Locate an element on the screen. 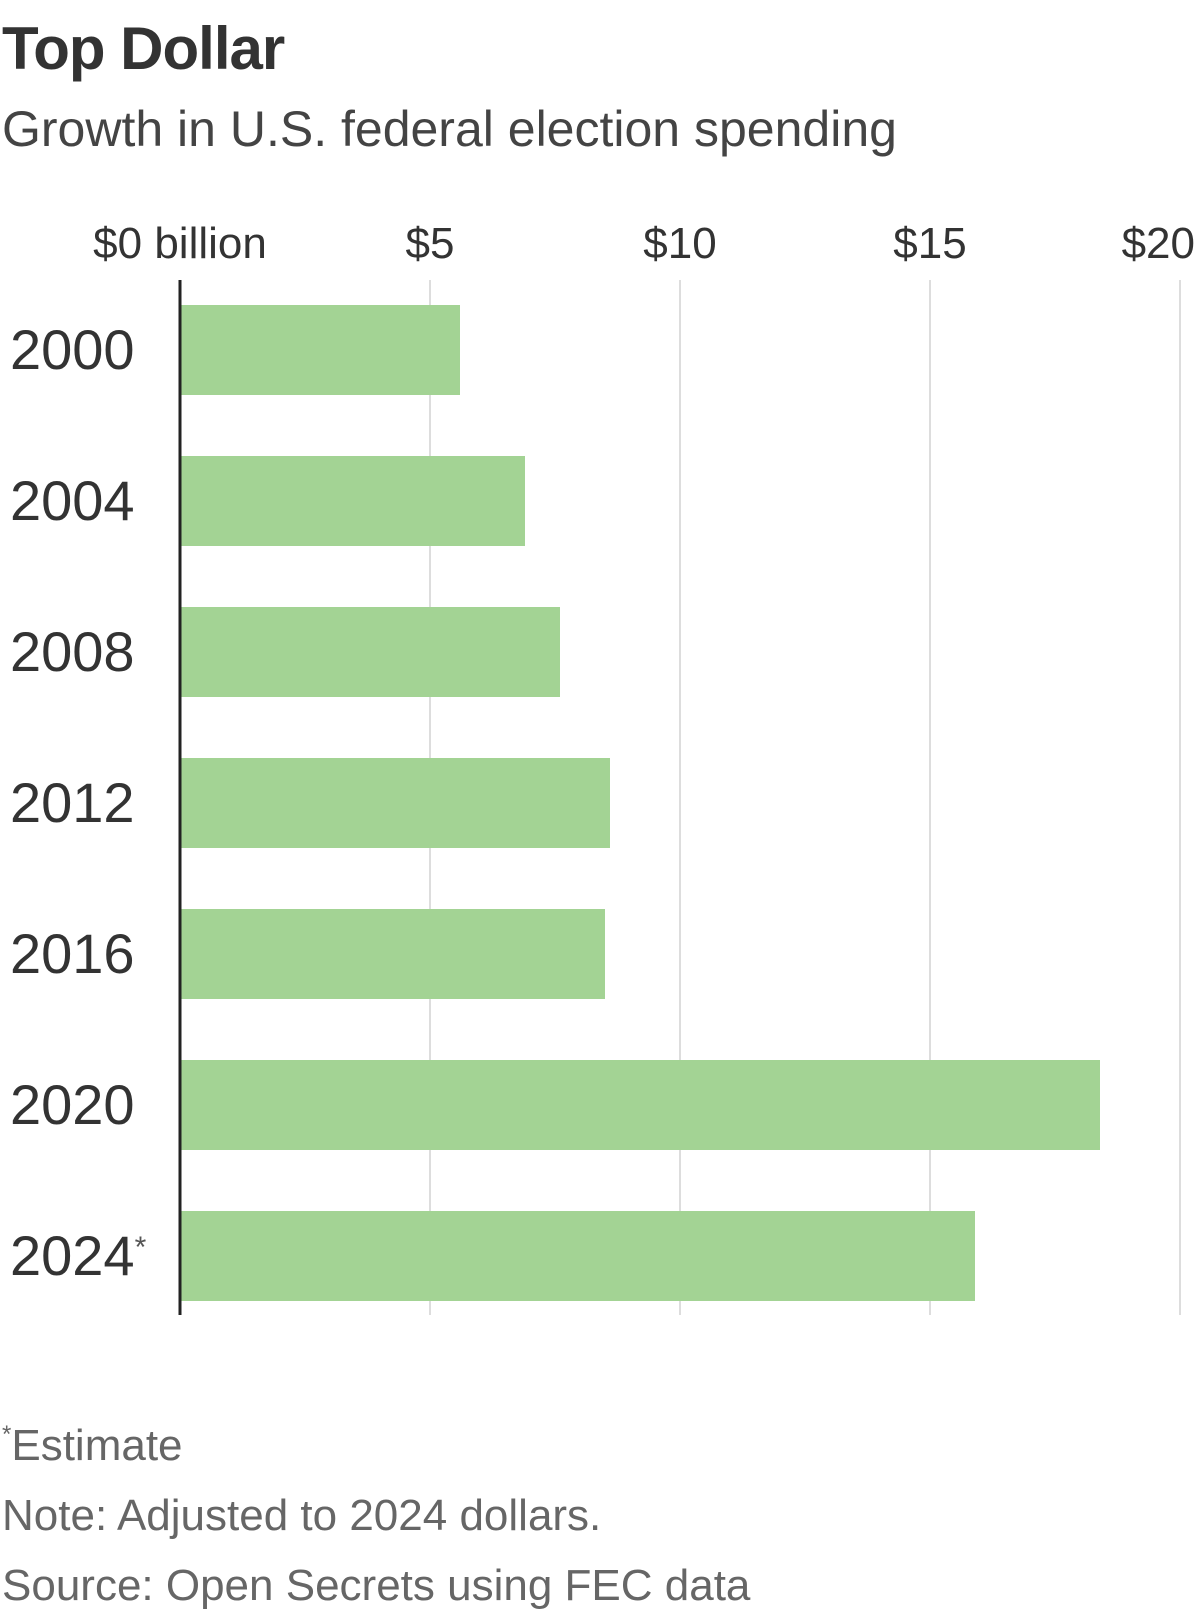  estimate-text: Estimate is located at coordinates (97, 1445).